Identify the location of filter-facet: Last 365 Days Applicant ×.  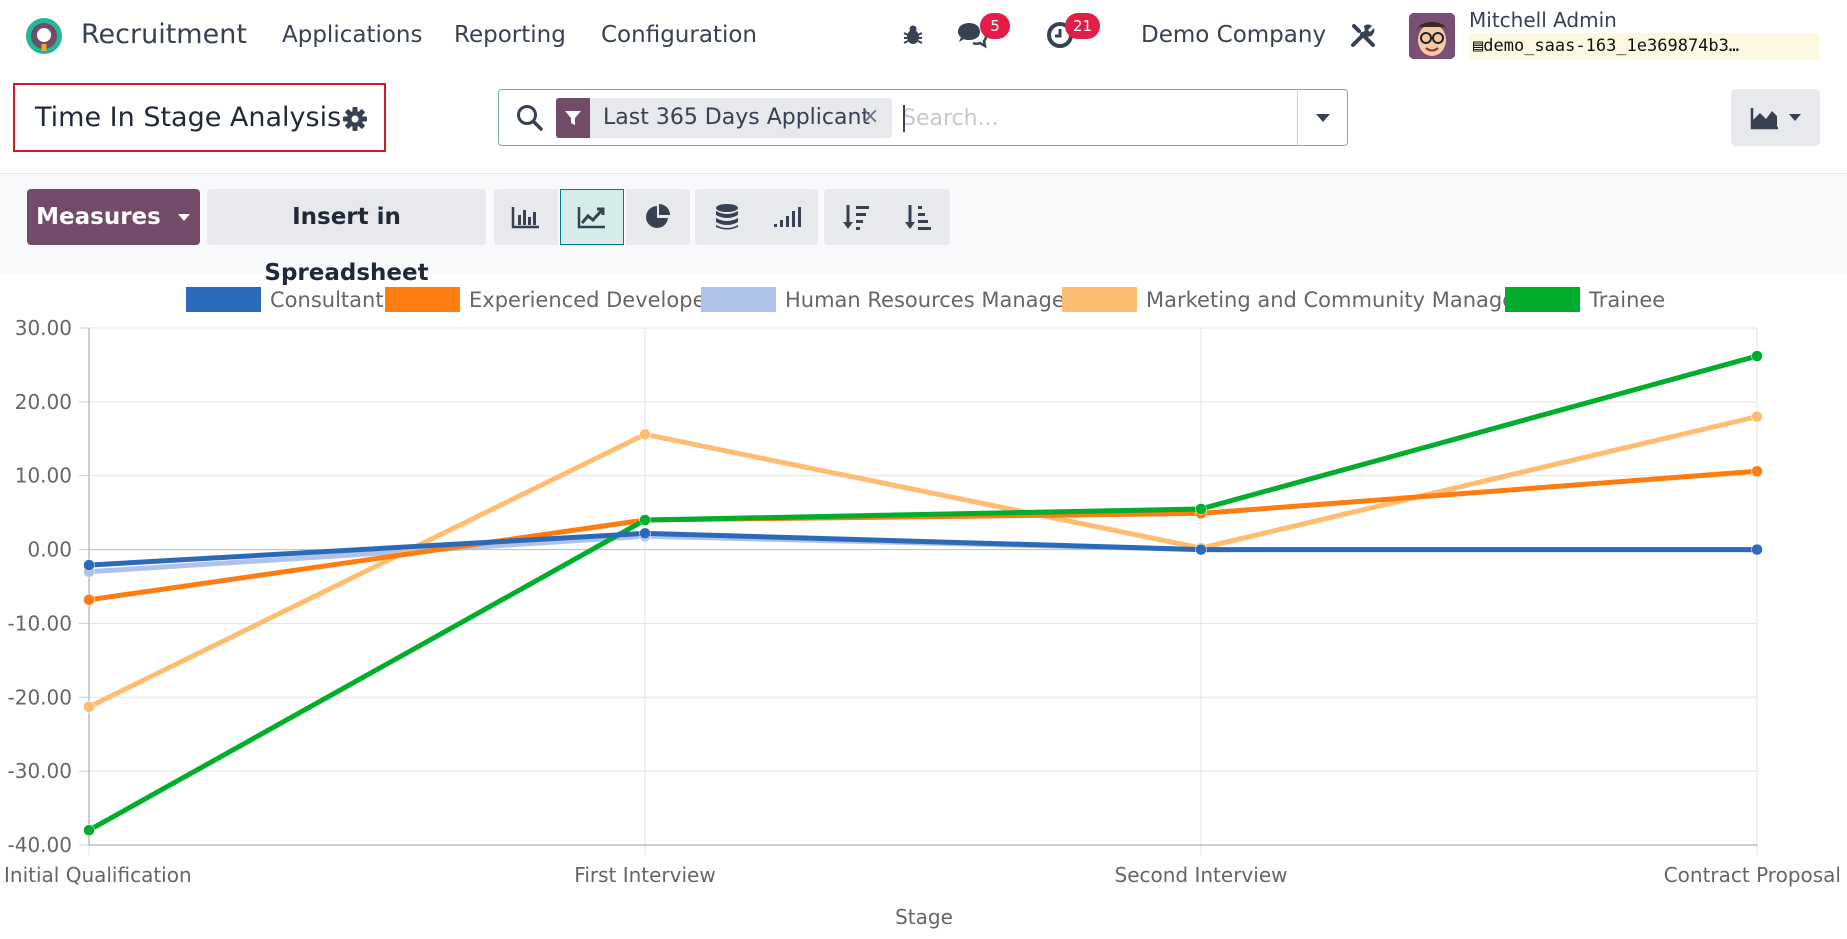
(724, 118).